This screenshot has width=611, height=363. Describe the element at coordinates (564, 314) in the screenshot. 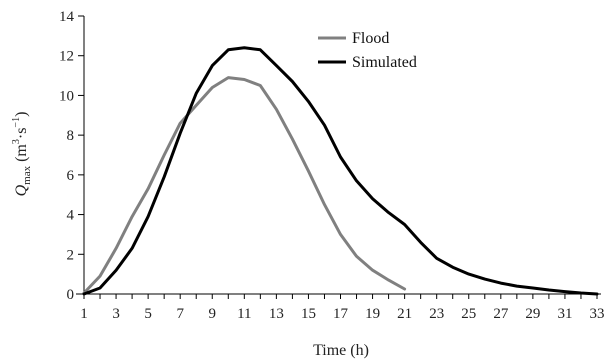

I see `x-tick-label: 31` at that location.